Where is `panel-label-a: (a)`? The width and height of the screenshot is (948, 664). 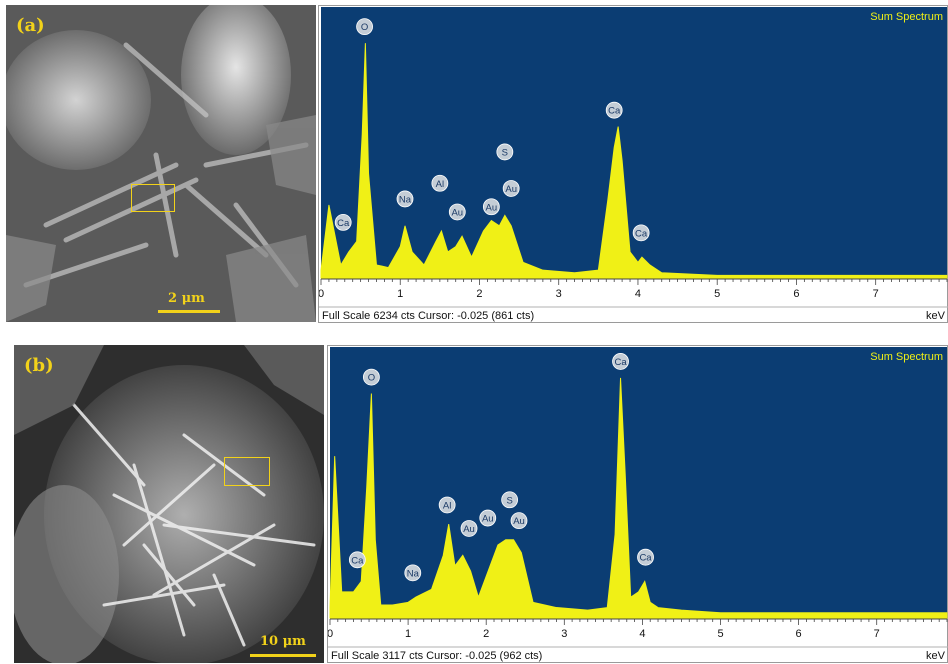
panel-label-a: (a) is located at coordinates (30, 25).